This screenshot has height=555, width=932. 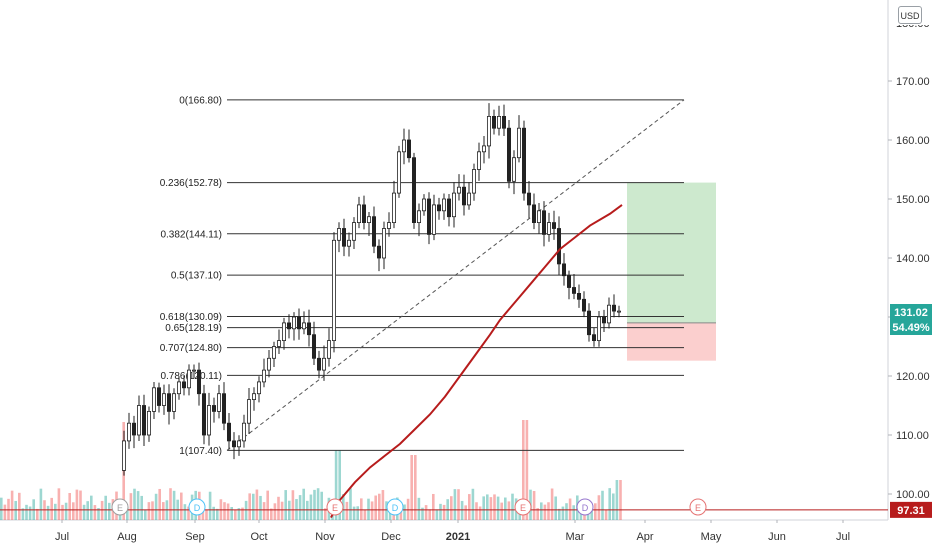 I want to click on stop-zone, so click(x=671, y=341).